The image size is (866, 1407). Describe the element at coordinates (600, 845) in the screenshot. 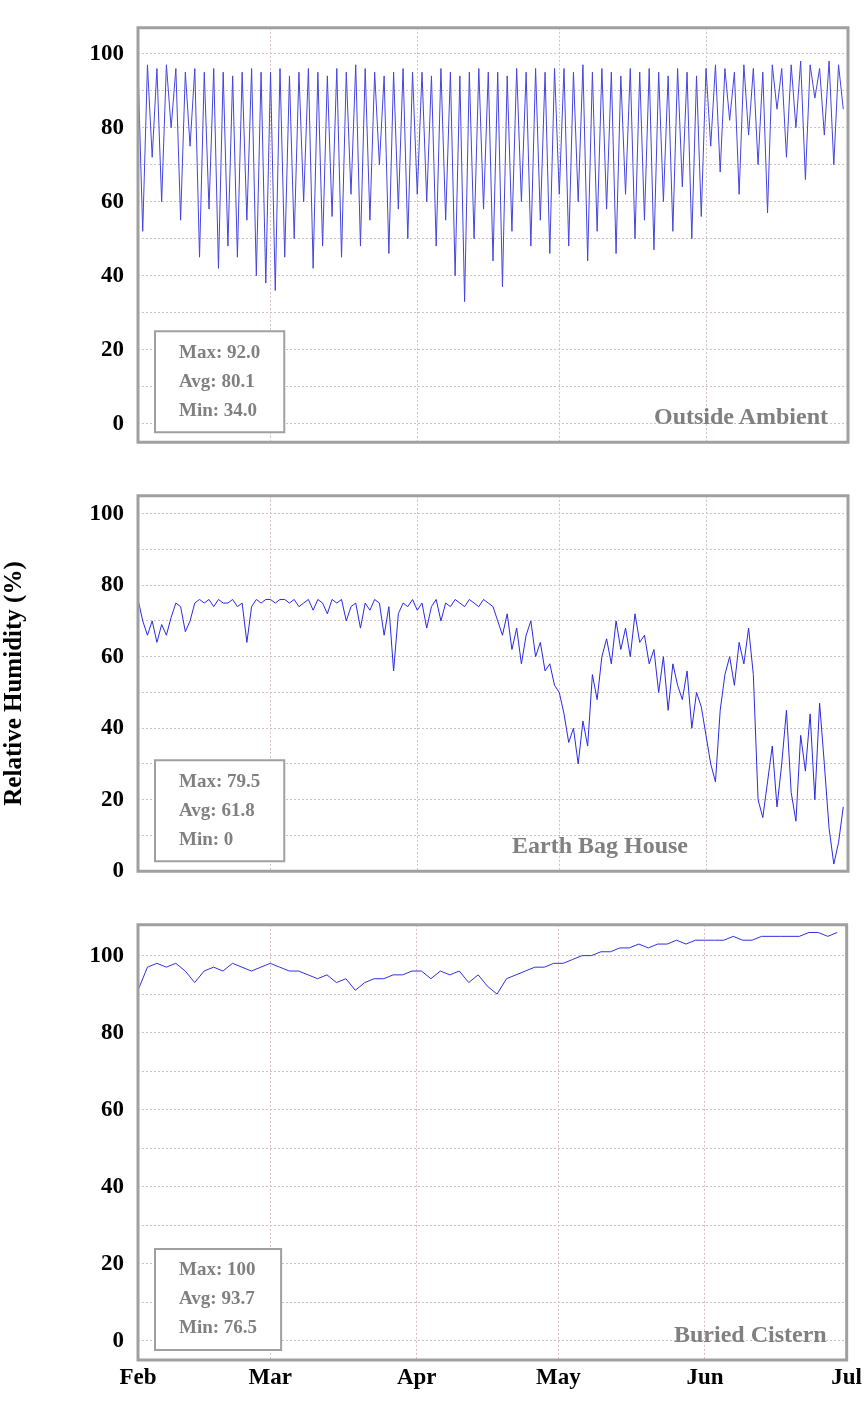

I see `text: Earth Bag House` at that location.